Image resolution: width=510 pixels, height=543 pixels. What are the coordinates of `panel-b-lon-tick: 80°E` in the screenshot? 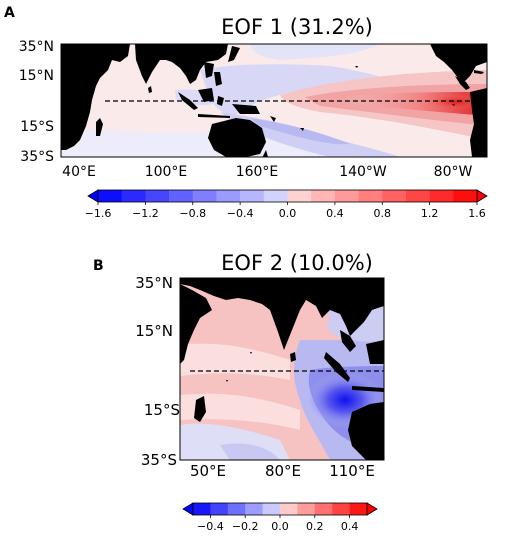 It's located at (283, 471).